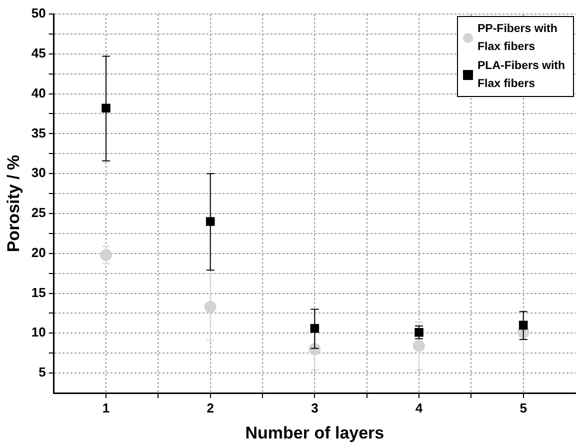 The width and height of the screenshot is (582, 448). I want to click on x-tick-label: 5, so click(523, 408).